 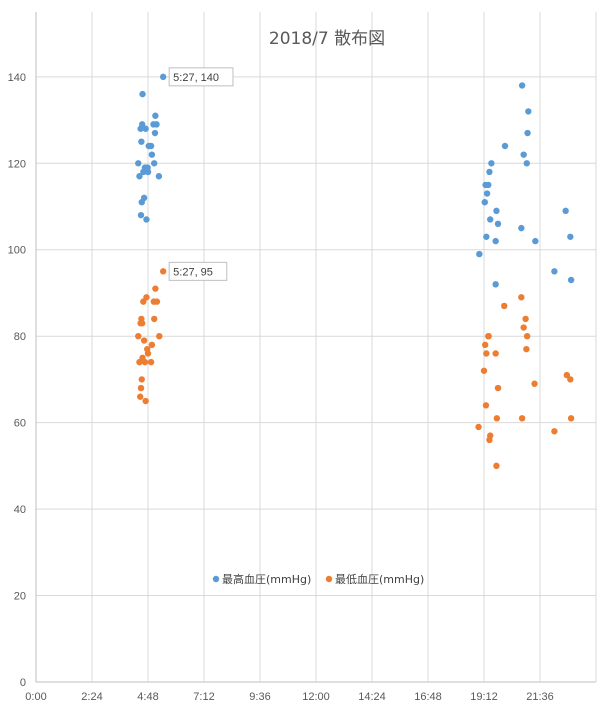 I want to click on callout-label: 5:27, 95, so click(x=193, y=272).